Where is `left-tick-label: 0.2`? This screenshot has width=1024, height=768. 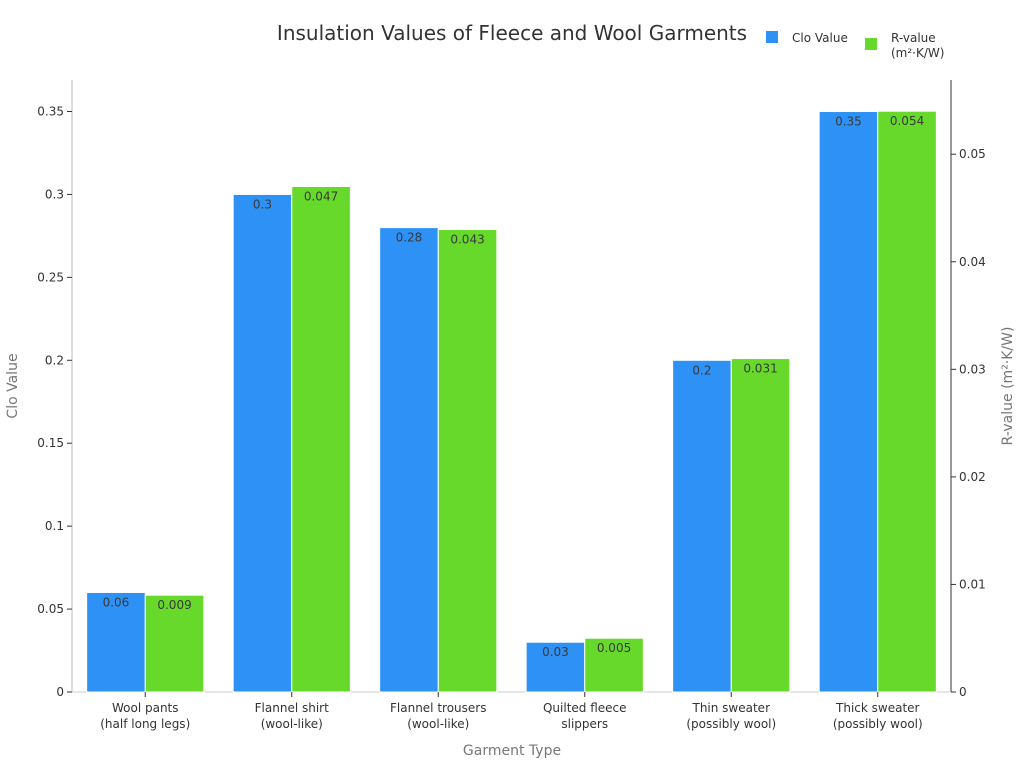 left-tick-label: 0.2 is located at coordinates (54, 360).